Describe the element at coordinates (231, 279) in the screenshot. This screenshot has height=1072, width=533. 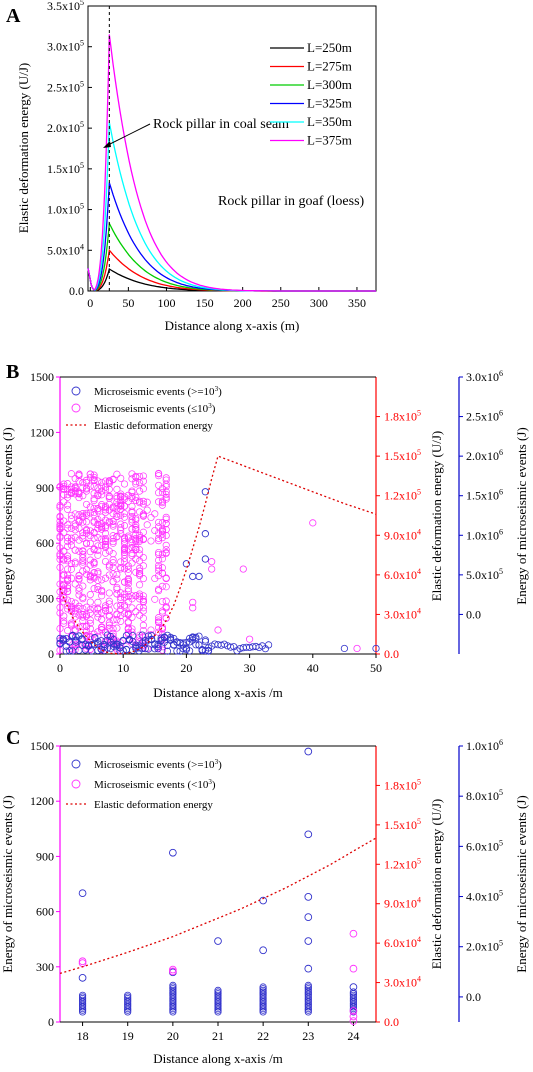
I see `series-line-L=250m` at that location.